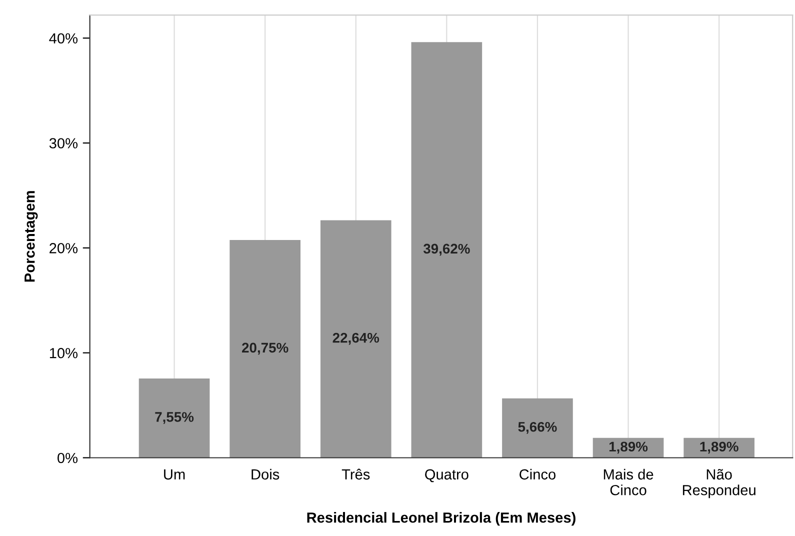 Image resolution: width=795 pixels, height=536 pixels. What do you see at coordinates (441, 519) in the screenshot?
I see `x-axis-title: Residencial Leonel Brizola (Em Meses)` at bounding box center [441, 519].